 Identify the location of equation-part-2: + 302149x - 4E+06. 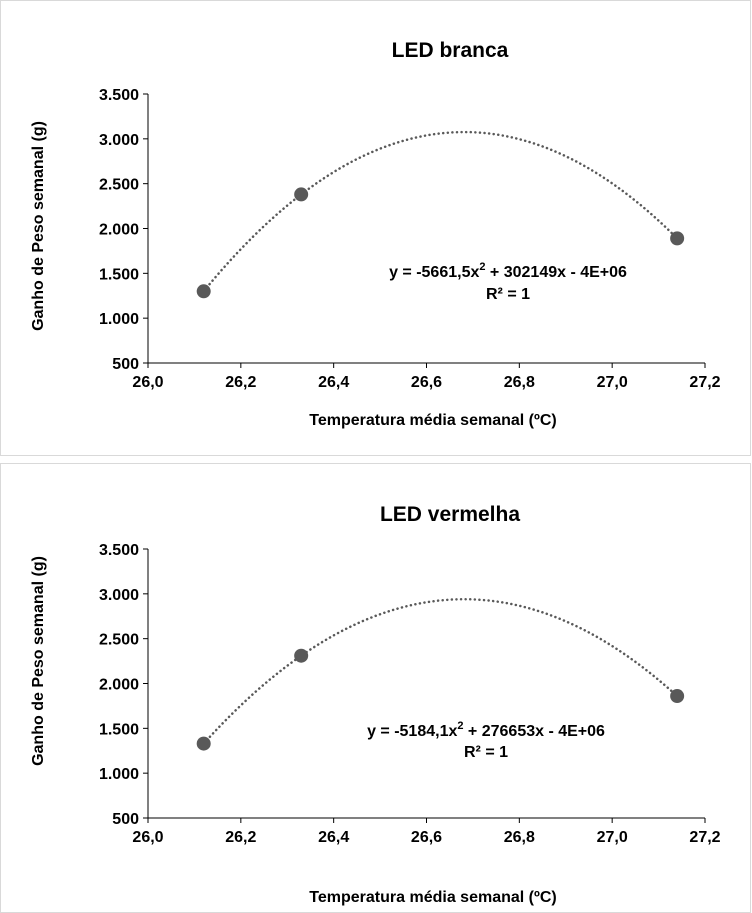
(556, 272).